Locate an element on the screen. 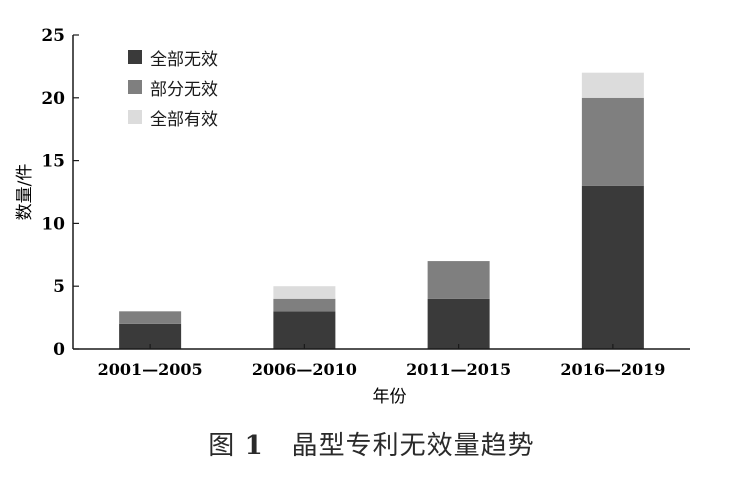 This screenshot has height=491, width=743. chart-legend: 全部无效部分无效全部有效 is located at coordinates (173, 87).